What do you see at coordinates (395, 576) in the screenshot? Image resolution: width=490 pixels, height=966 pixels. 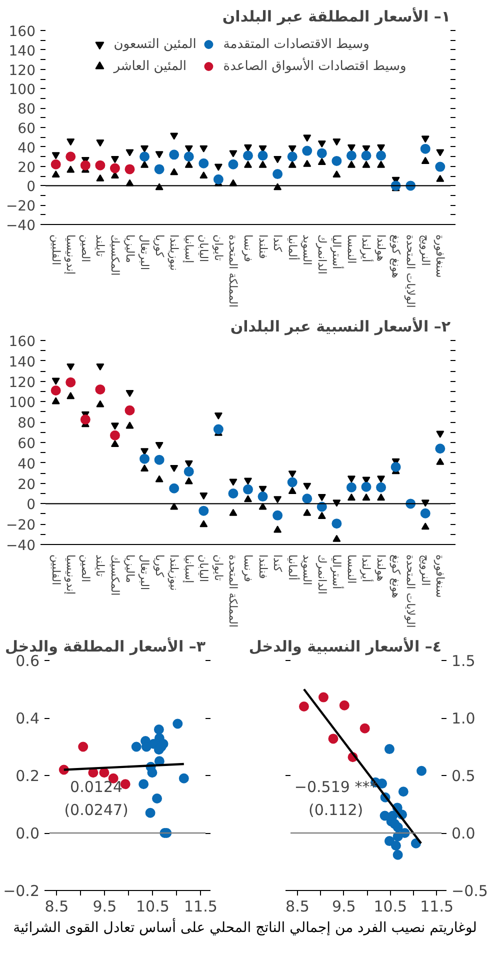 I see `x-tick-label: هونغ كونغ` at bounding box center [395, 576].